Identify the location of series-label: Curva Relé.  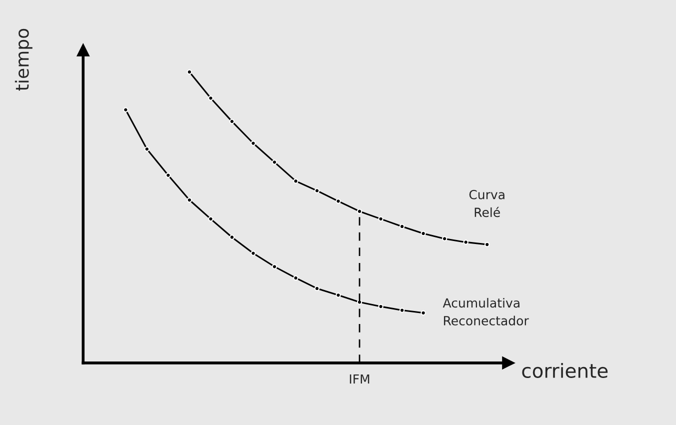
(486, 204).